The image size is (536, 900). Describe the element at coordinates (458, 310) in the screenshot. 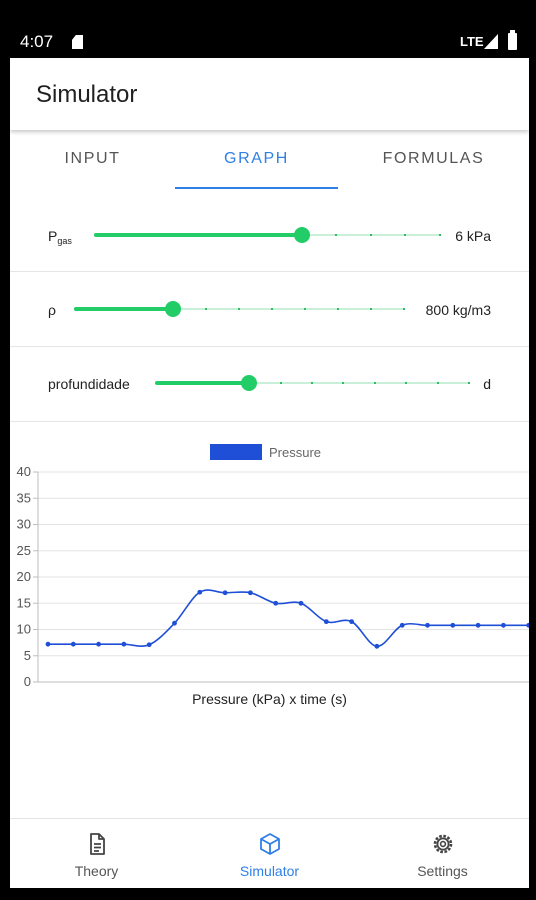

I see `slider-value-rho: 800 kg/m3` at that location.